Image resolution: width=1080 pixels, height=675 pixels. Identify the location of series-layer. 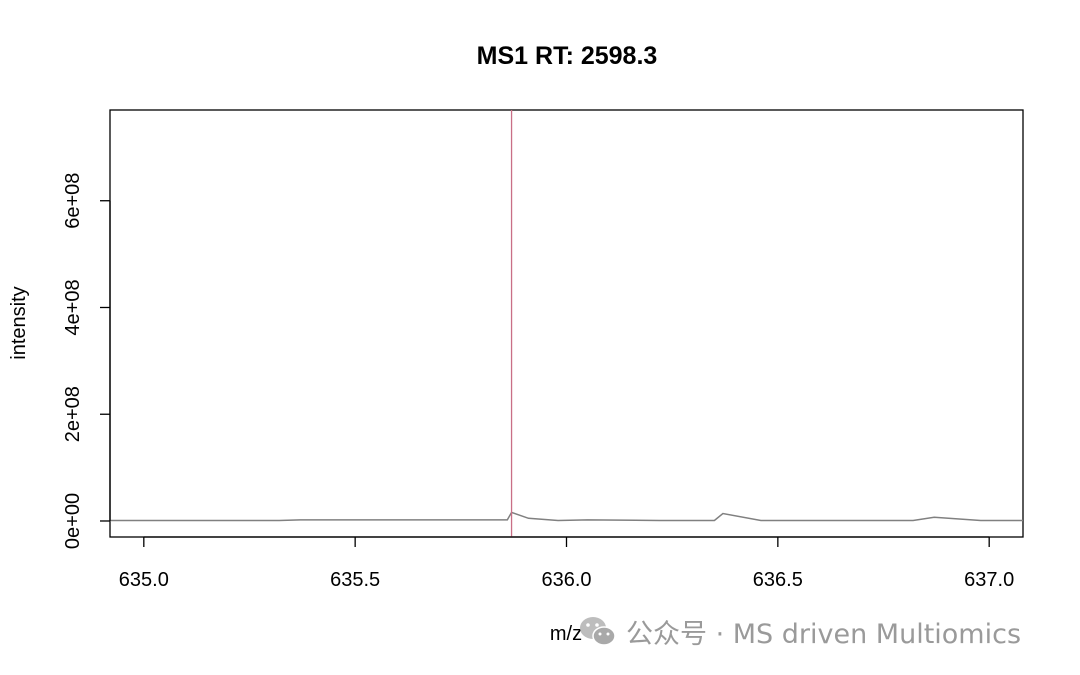
(566, 516).